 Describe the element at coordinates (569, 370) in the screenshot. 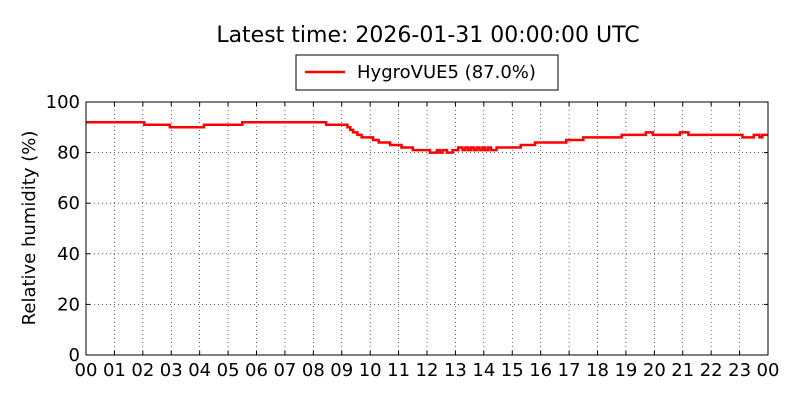

I see `x-tick-label: 17` at that location.